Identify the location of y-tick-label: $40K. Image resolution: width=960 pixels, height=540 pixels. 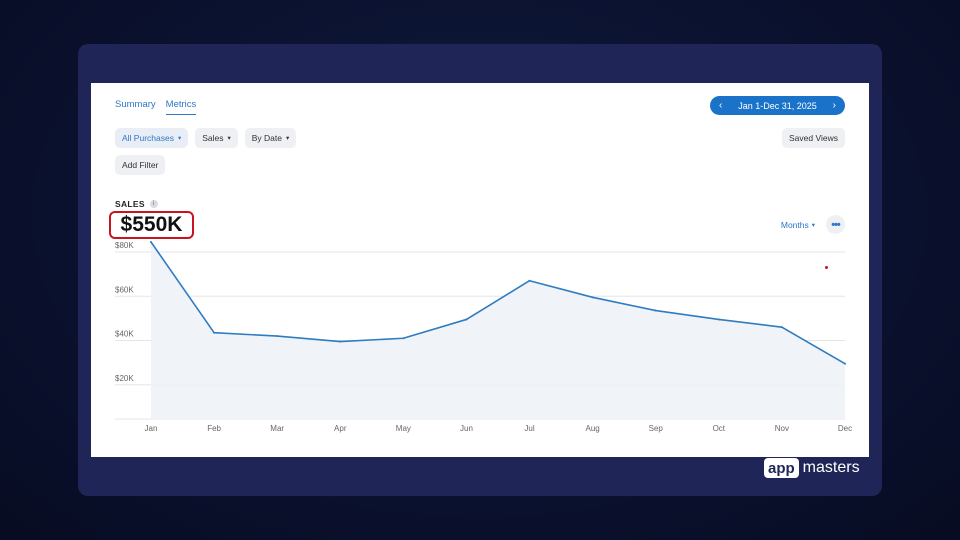
(124, 334).